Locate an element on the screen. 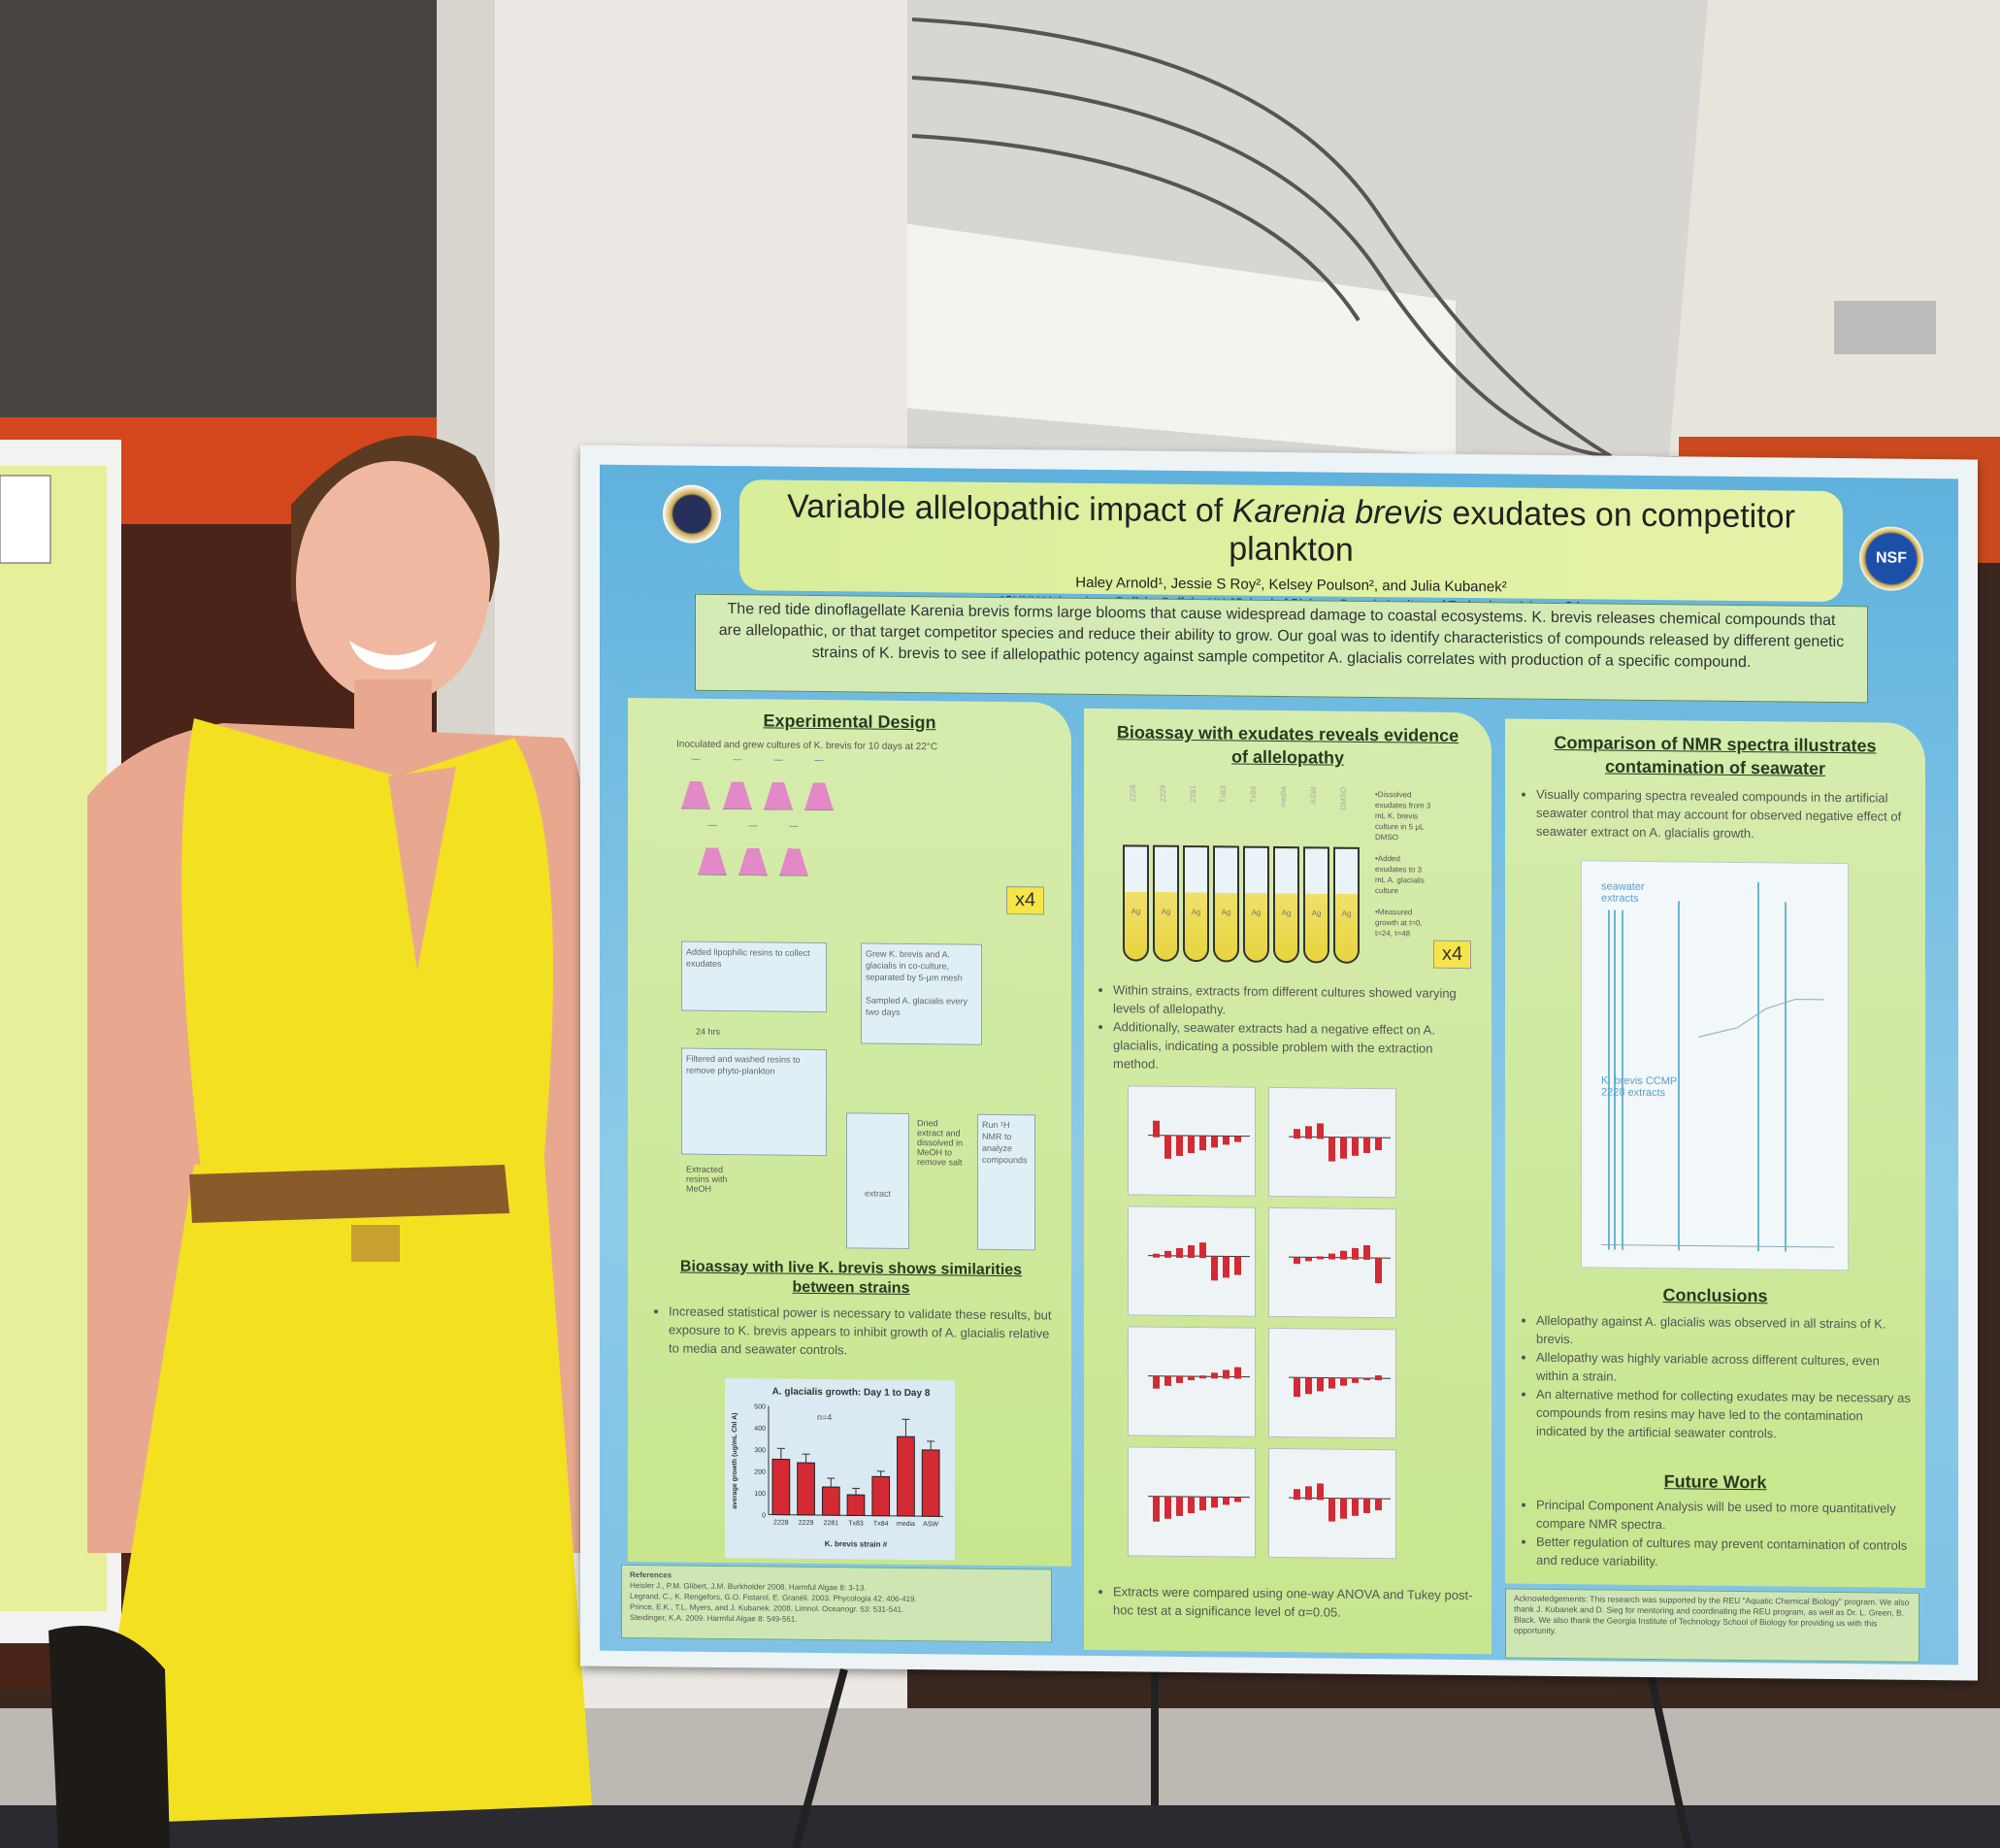 This screenshot has width=2000, height=1848. y-tick-label: 0 is located at coordinates (764, 1515).